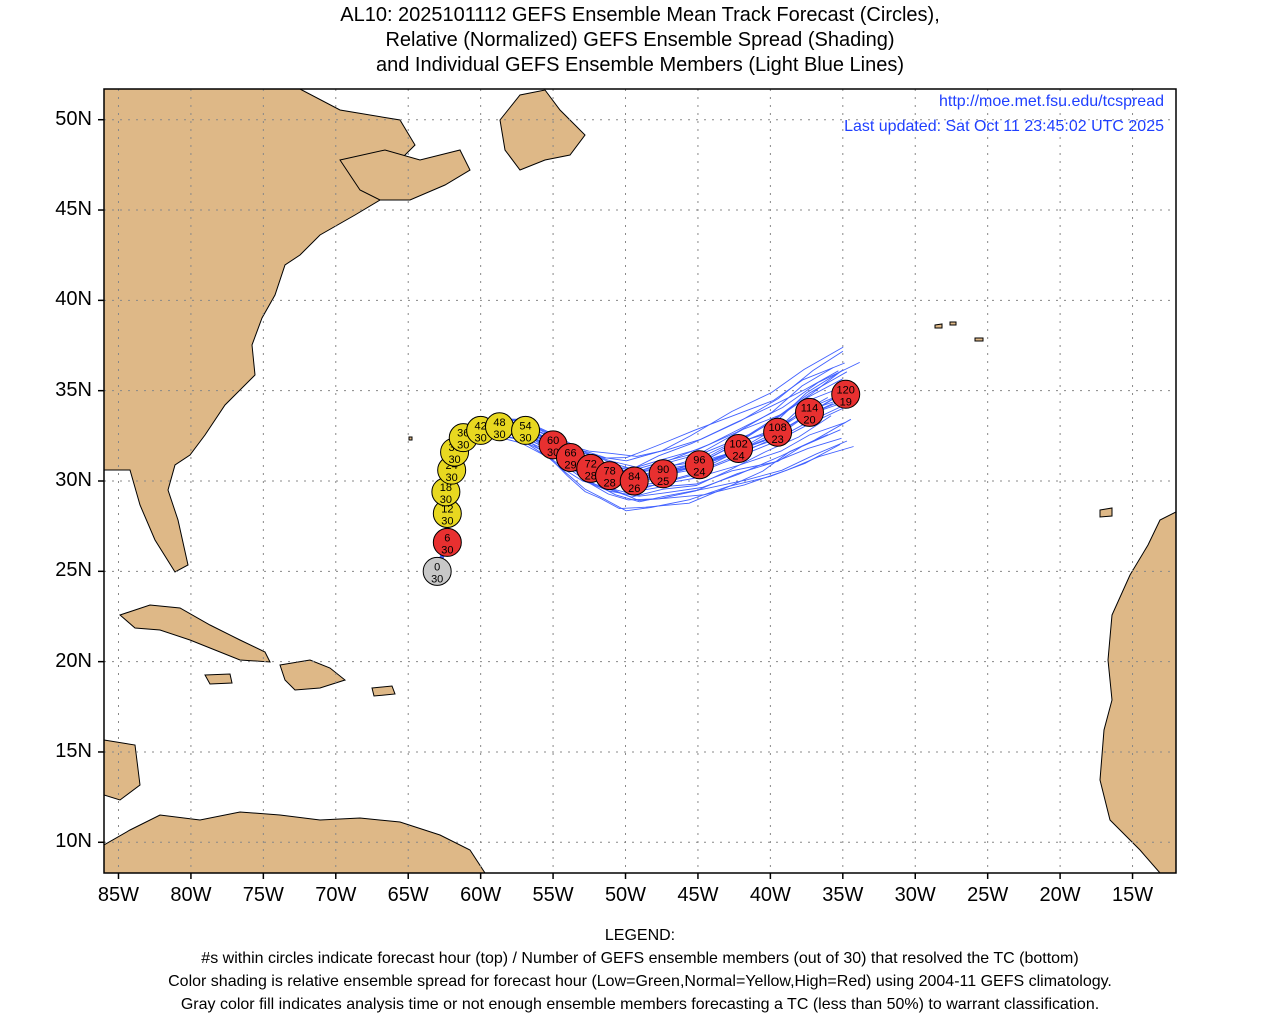  I want to click on land-south-america, so click(295, 842).